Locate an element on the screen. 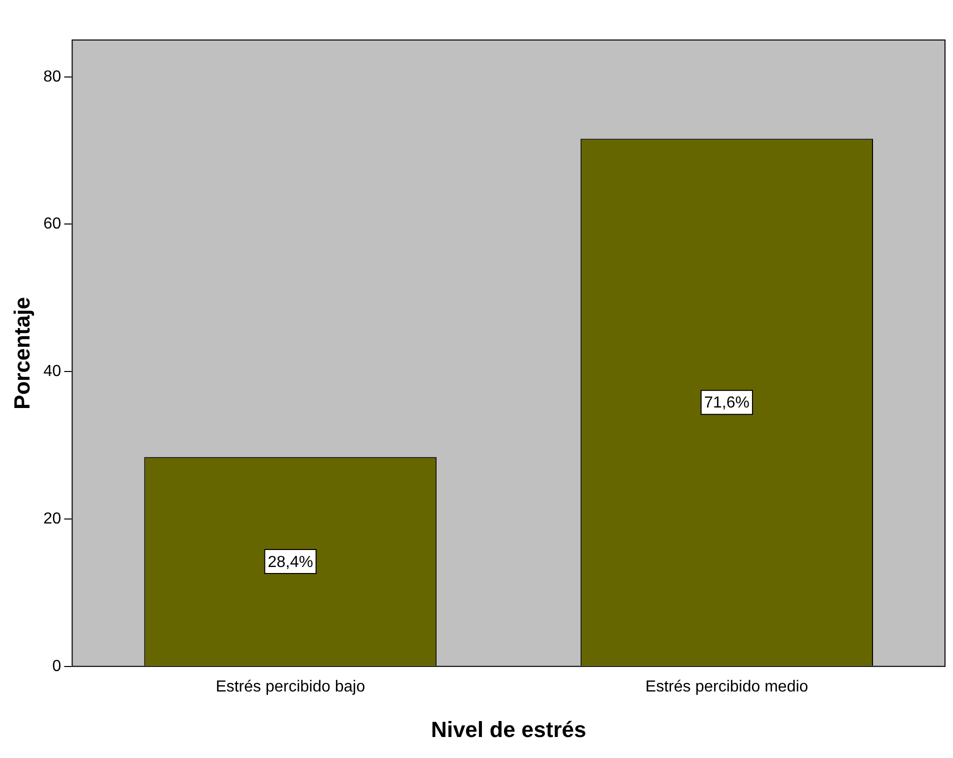 This screenshot has height=758, width=953. data-label: 28,4% is located at coordinates (291, 562).